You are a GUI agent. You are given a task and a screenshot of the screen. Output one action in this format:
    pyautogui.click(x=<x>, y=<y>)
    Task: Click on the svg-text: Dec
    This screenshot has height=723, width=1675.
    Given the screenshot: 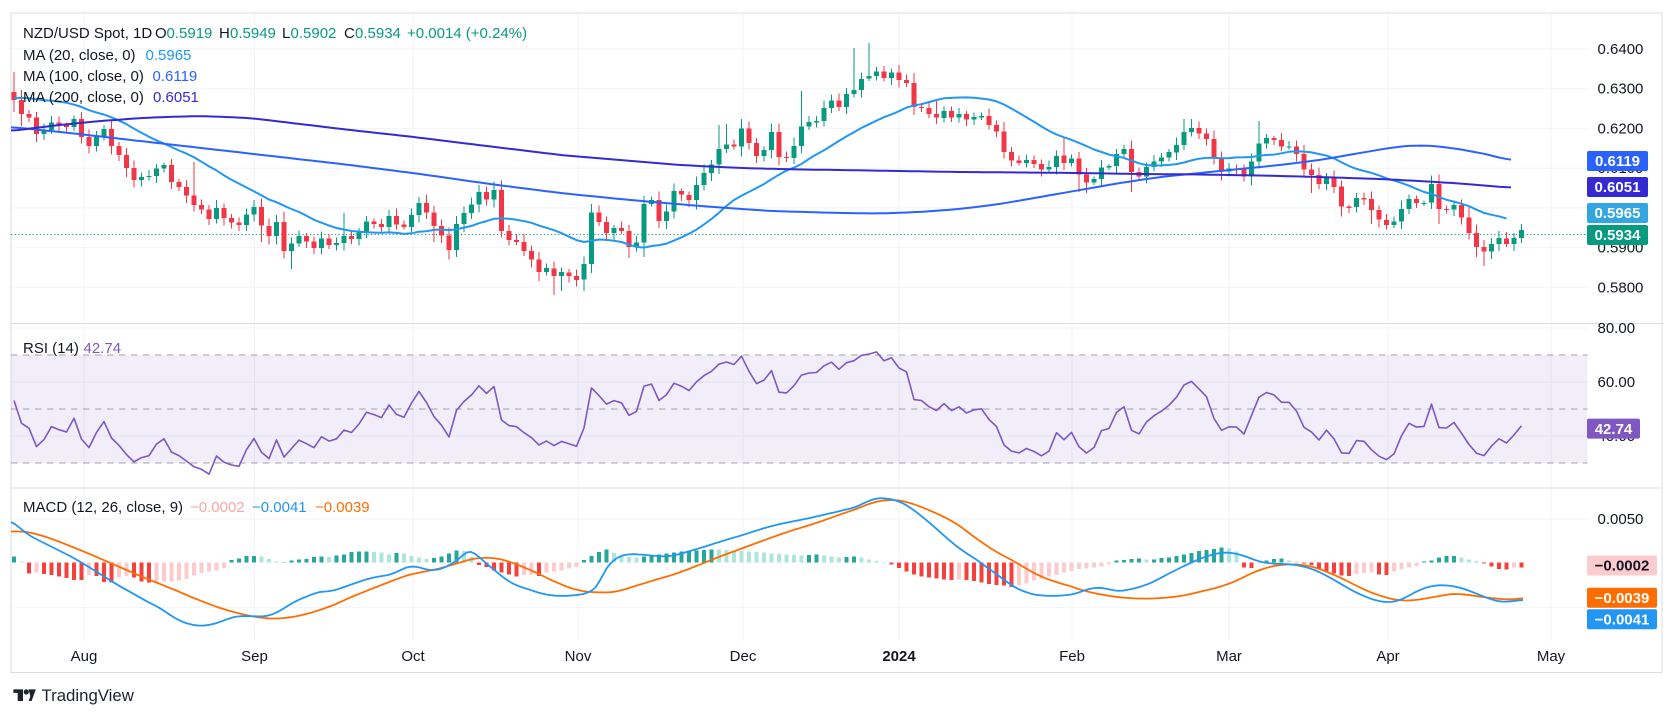 What is the action you would take?
    pyautogui.click(x=743, y=656)
    